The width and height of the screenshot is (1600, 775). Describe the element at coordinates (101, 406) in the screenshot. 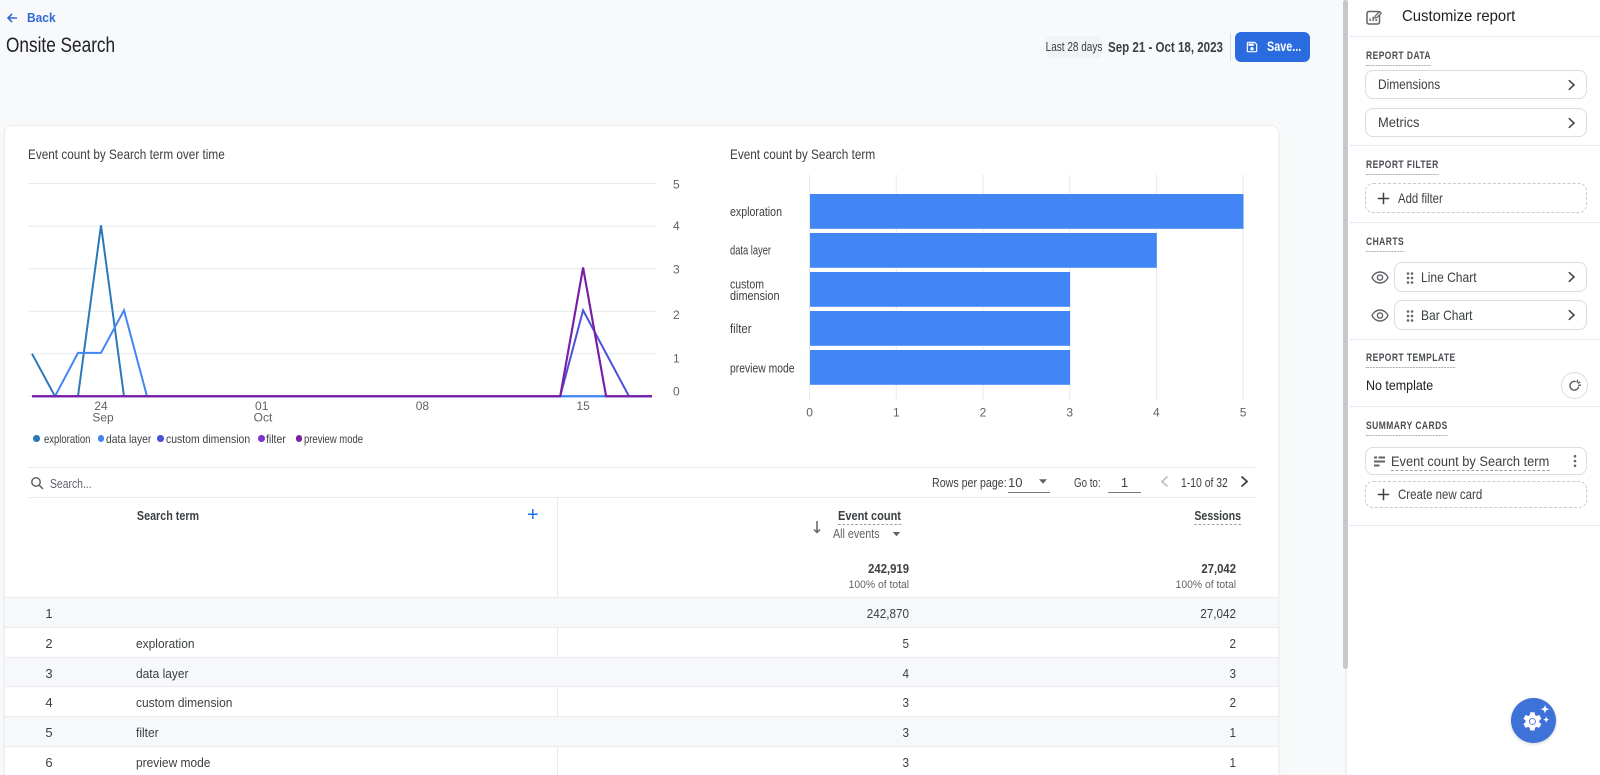

I see `svg-text: 24` at that location.